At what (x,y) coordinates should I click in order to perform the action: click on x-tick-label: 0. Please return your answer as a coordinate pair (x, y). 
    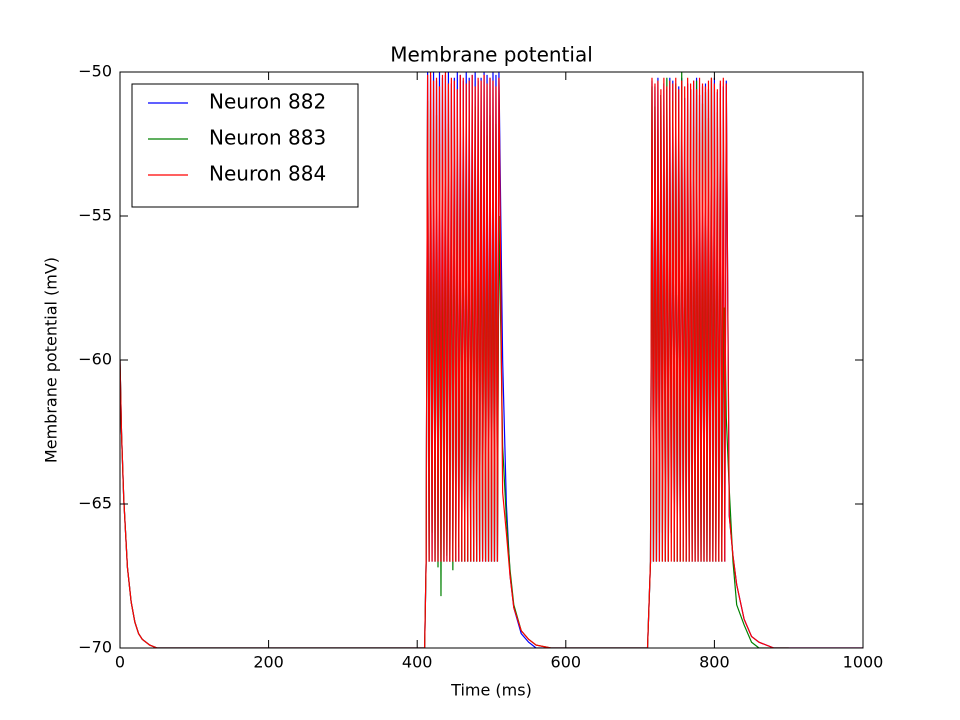
    Looking at the image, I should click on (120, 662).